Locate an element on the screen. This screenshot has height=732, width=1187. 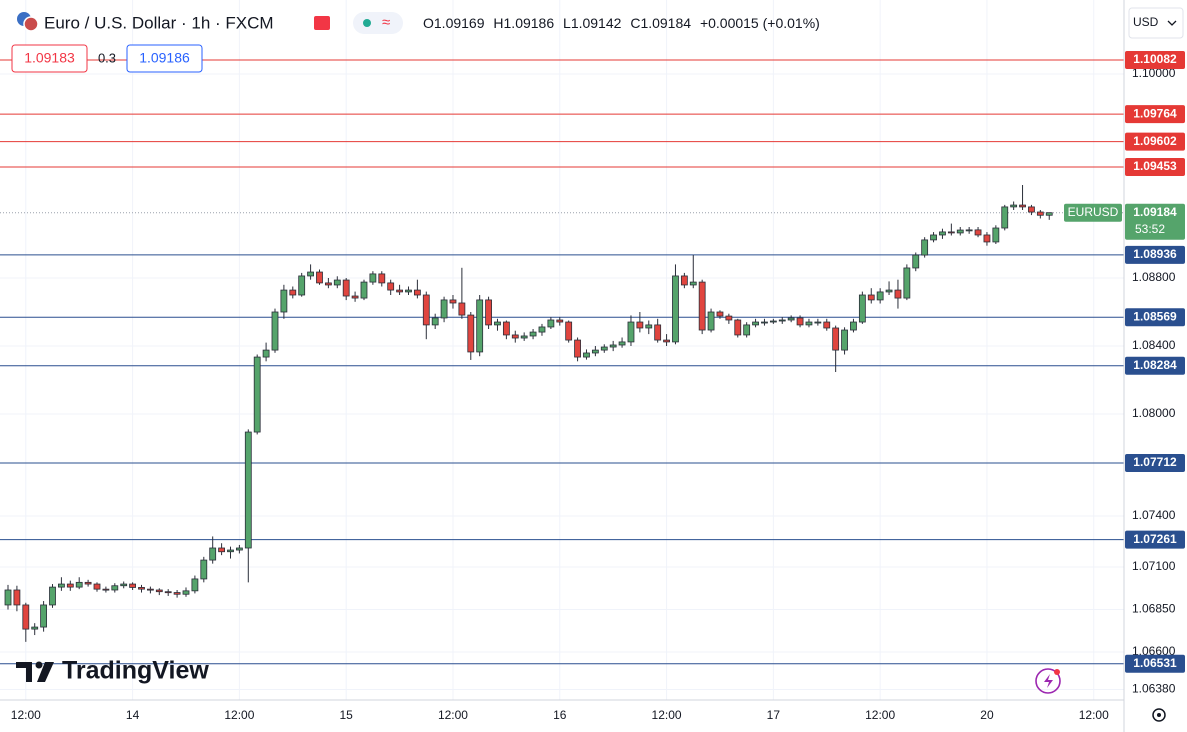
logo-mark is located at coordinates (39, 665).